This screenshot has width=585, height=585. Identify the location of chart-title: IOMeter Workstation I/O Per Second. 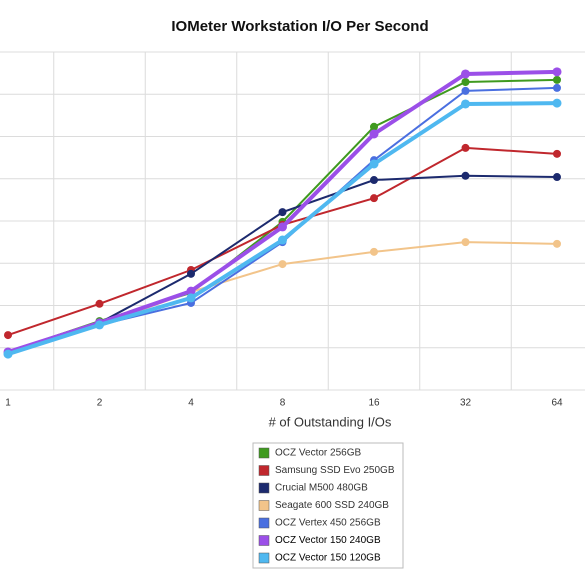
(299, 26).